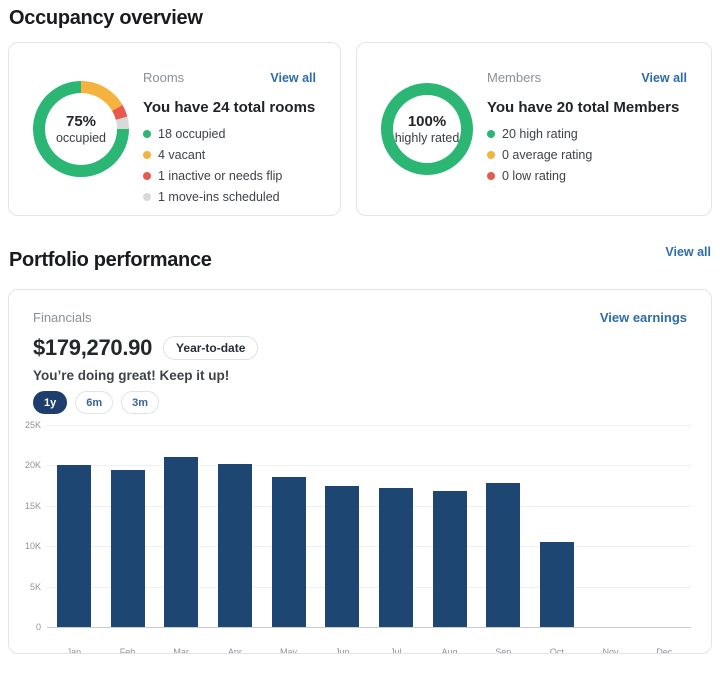  I want to click on bar-jul, so click(395, 557).